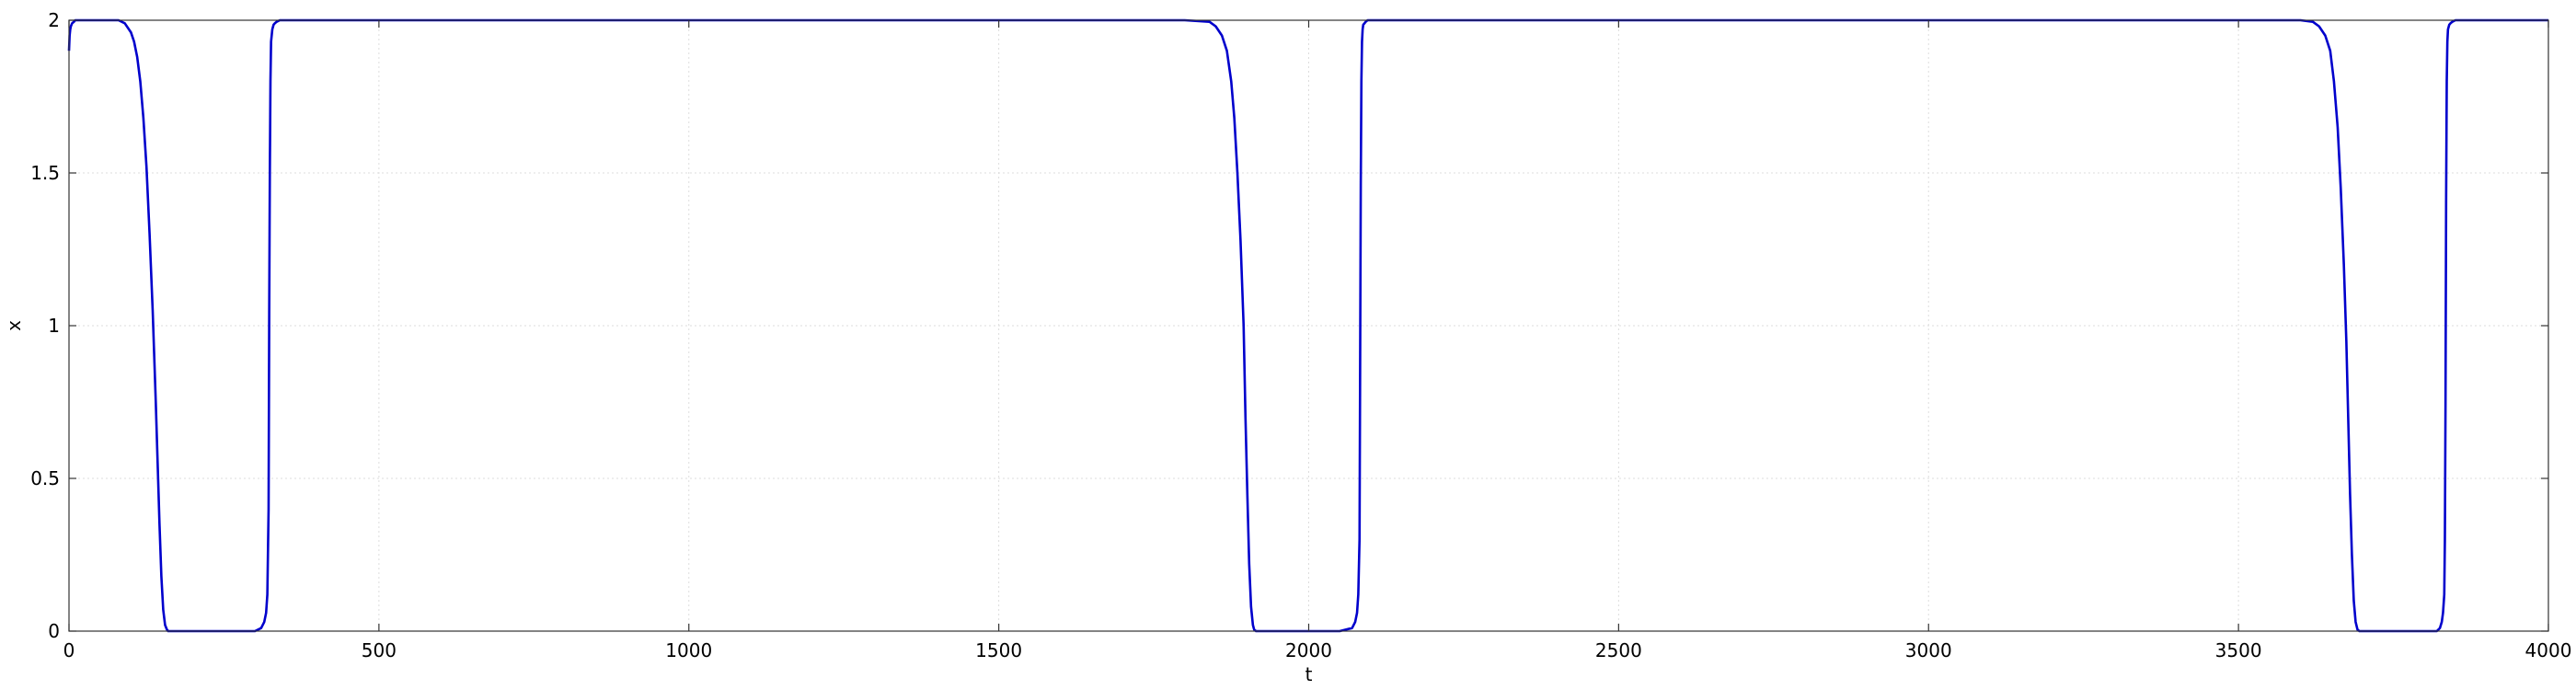 The height and width of the screenshot is (690, 2576). Describe the element at coordinates (1928, 650) in the screenshot. I see `x-tick-label: 3000` at that location.